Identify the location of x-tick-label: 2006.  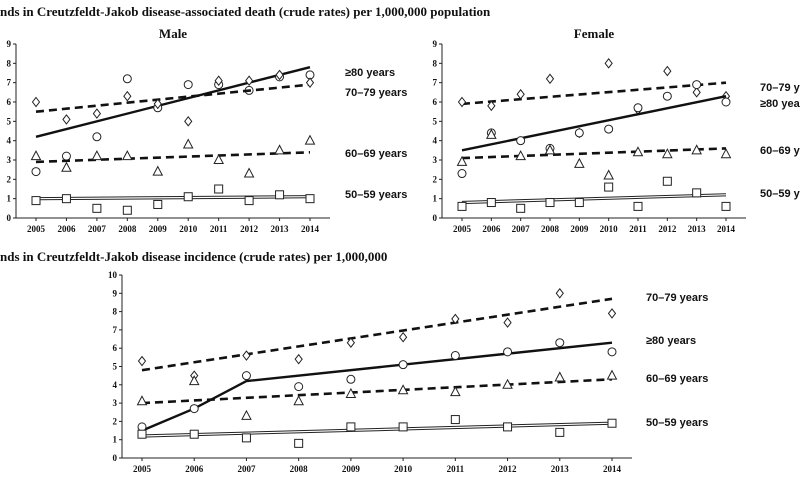
(491, 229).